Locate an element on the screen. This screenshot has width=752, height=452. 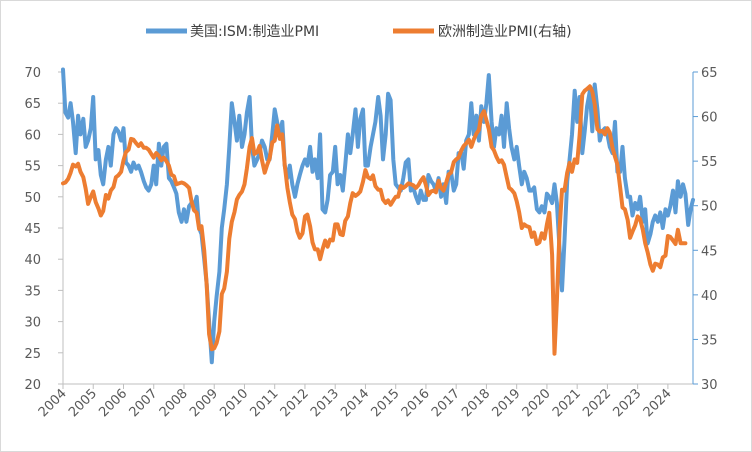
y-tick-right-label: 50 is located at coordinates (709, 207).